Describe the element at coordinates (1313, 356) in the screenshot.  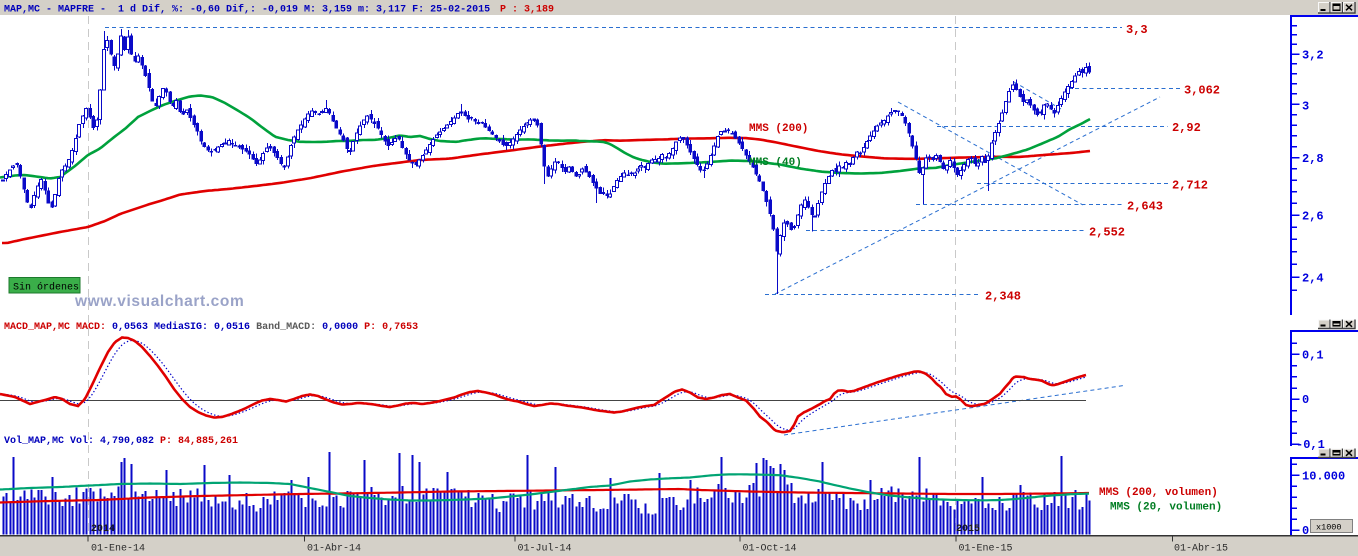
I see `svg-text: 0,1` at that location.